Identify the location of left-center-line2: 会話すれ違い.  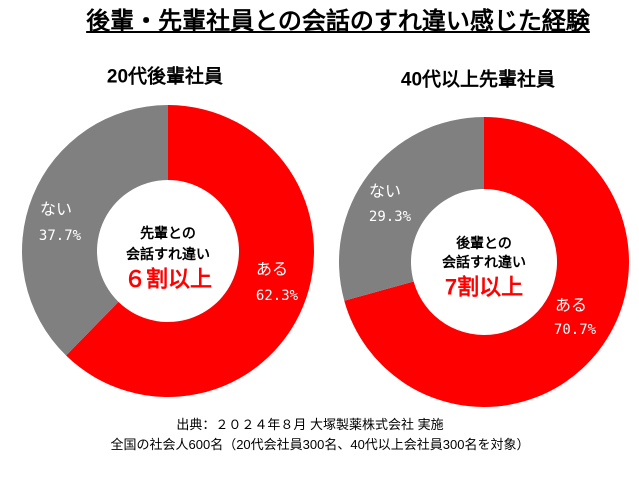
(168, 254).